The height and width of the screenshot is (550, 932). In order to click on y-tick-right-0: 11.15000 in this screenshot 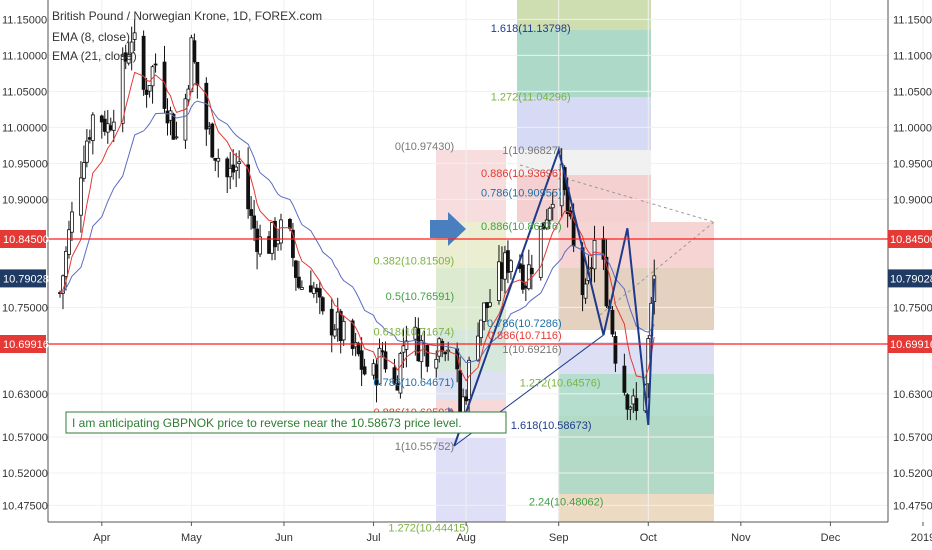, I will do `click(912, 20)`.